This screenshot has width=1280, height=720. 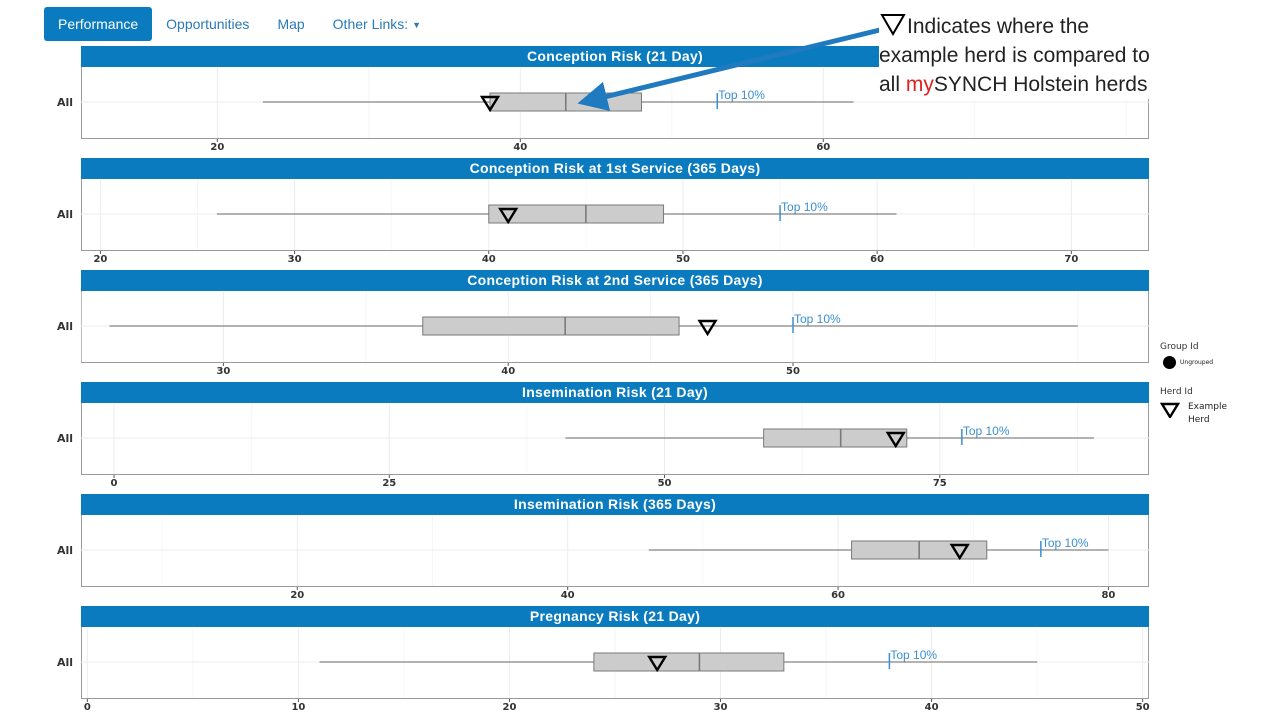 I want to click on boxplot-svg: Top 10% 30 40 50, so click(x=614, y=334).